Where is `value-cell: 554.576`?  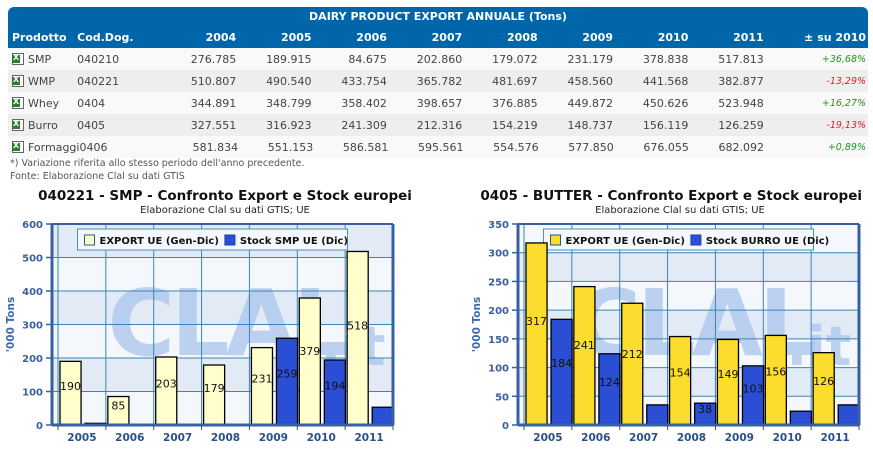 value-cell: 554.576 is located at coordinates (516, 147).